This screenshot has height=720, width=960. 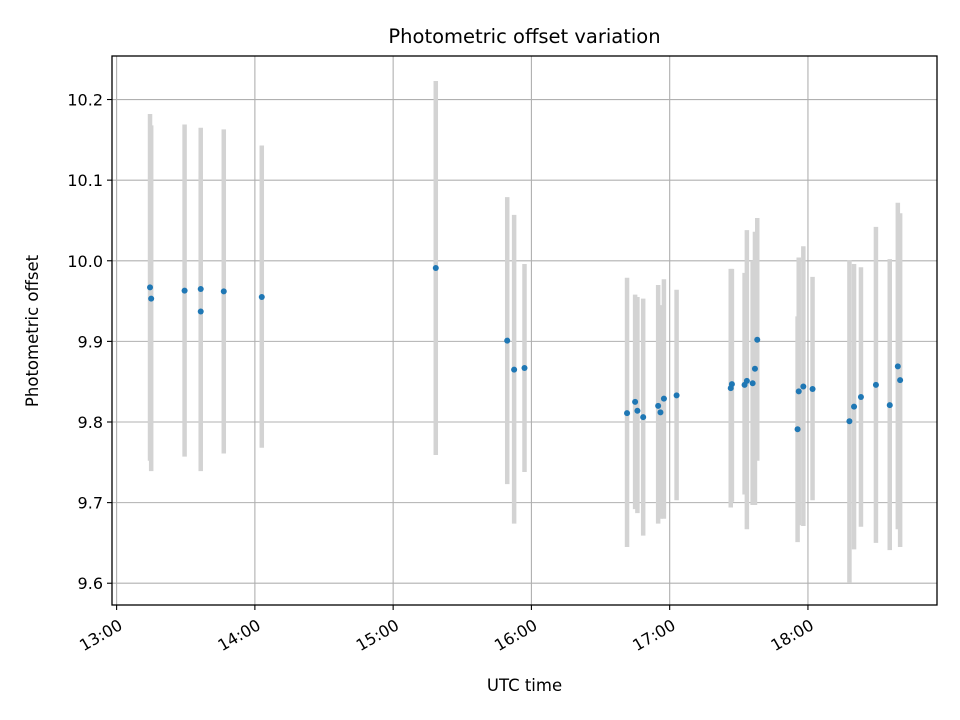 What do you see at coordinates (85, 261) in the screenshot?
I see `y-tick-label: 10.0` at bounding box center [85, 261].